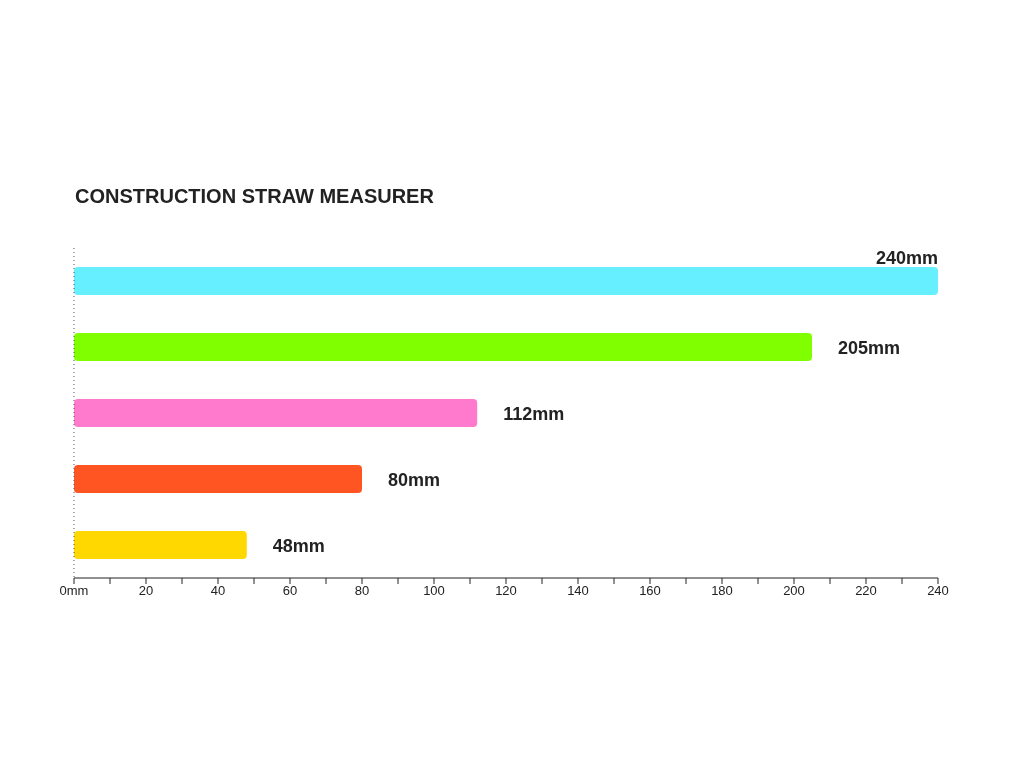  Describe the element at coordinates (434, 591) in the screenshot. I see `x-tick-label: 100` at that location.